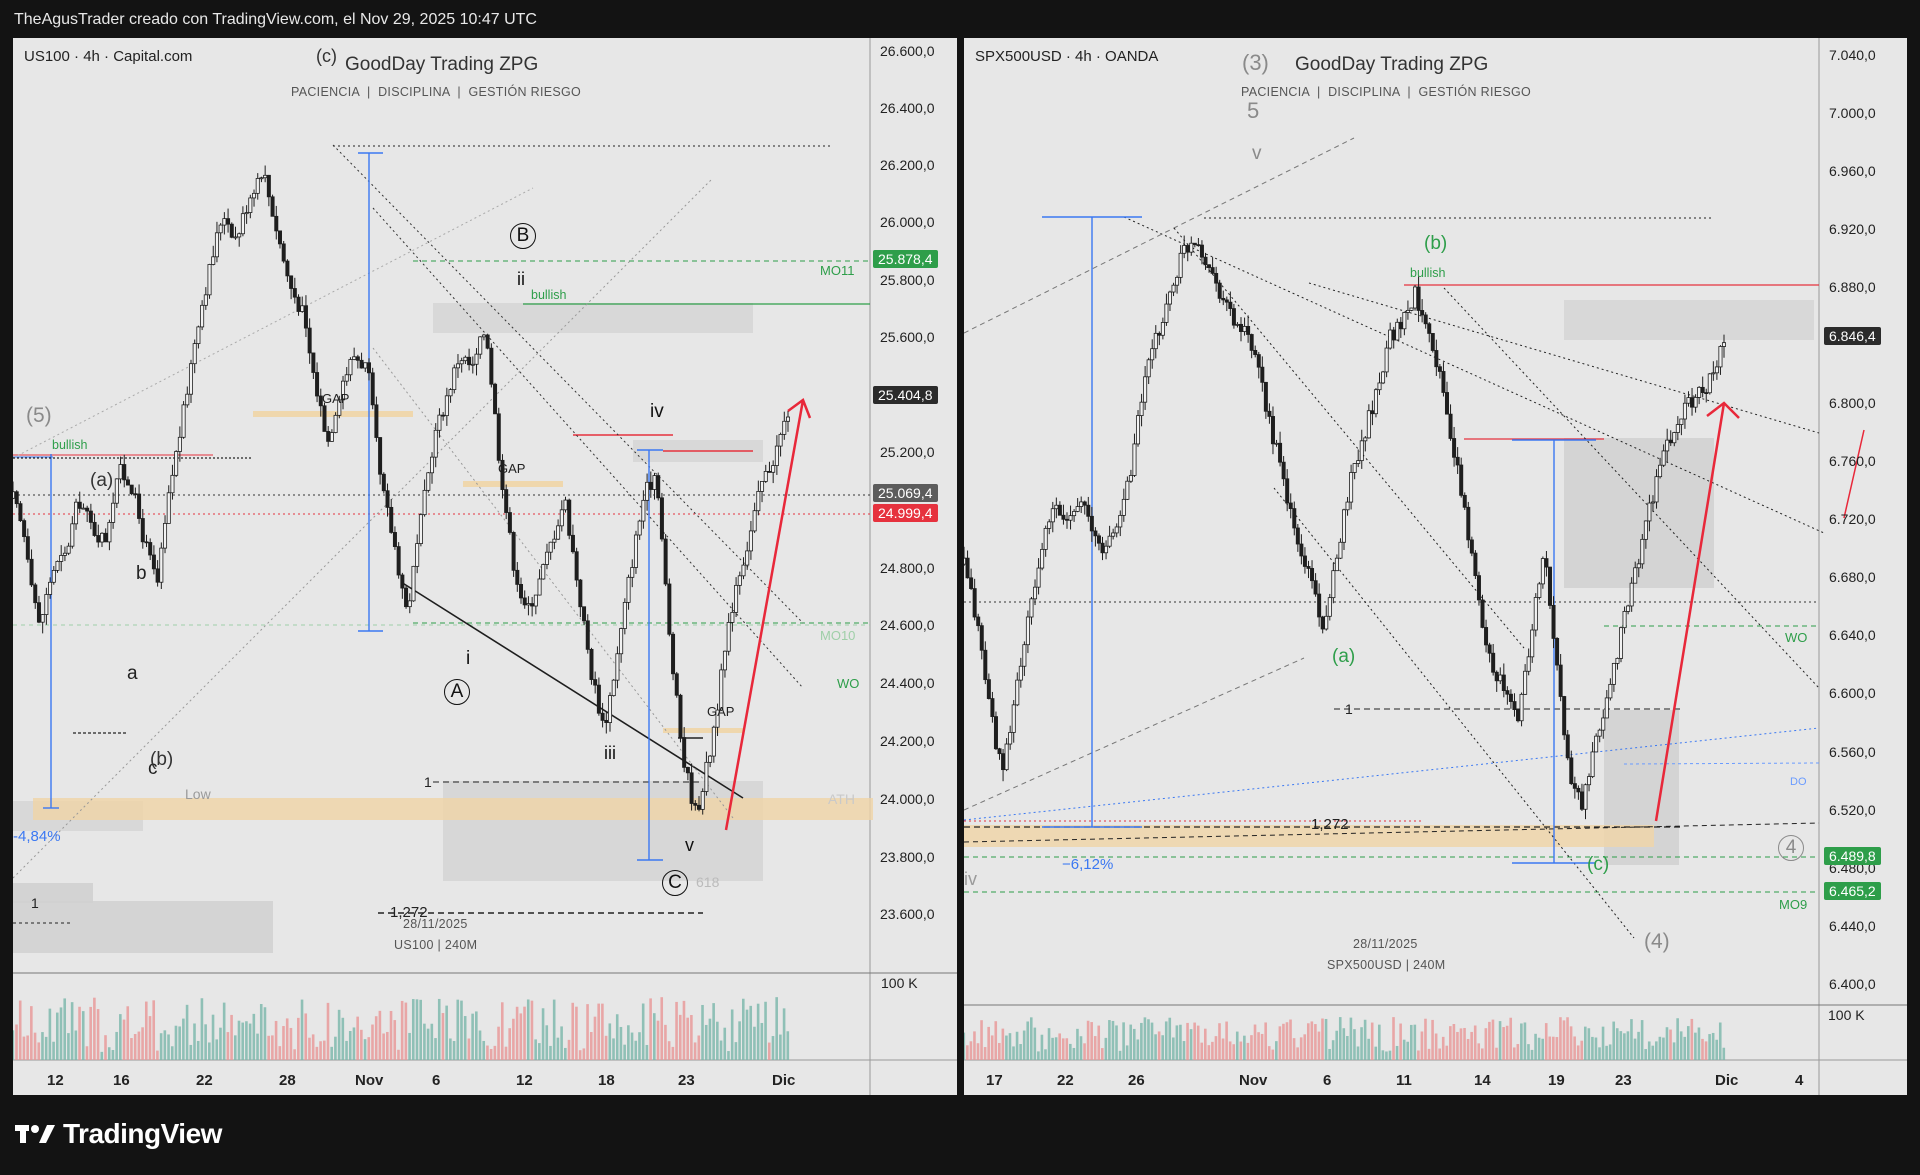 The height and width of the screenshot is (1175, 1920). Describe the element at coordinates (1657, 941) in the screenshot. I see `wave-label-4-paren: (4)` at that location.